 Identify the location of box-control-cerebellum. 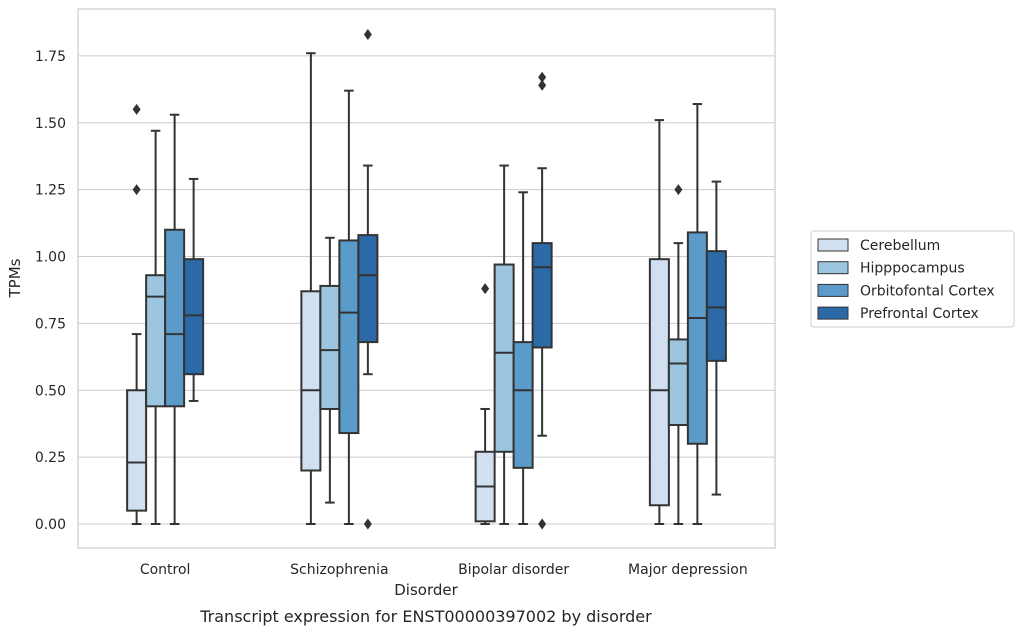
(137, 314).